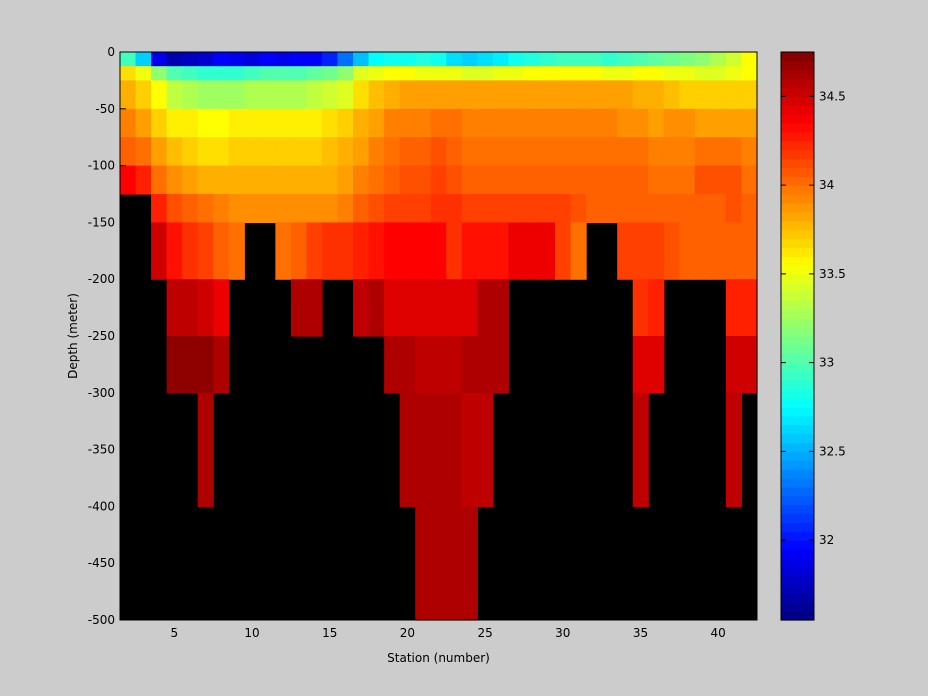  Describe the element at coordinates (101, 166) in the screenshot. I see `y-tick-label: -100` at that location.